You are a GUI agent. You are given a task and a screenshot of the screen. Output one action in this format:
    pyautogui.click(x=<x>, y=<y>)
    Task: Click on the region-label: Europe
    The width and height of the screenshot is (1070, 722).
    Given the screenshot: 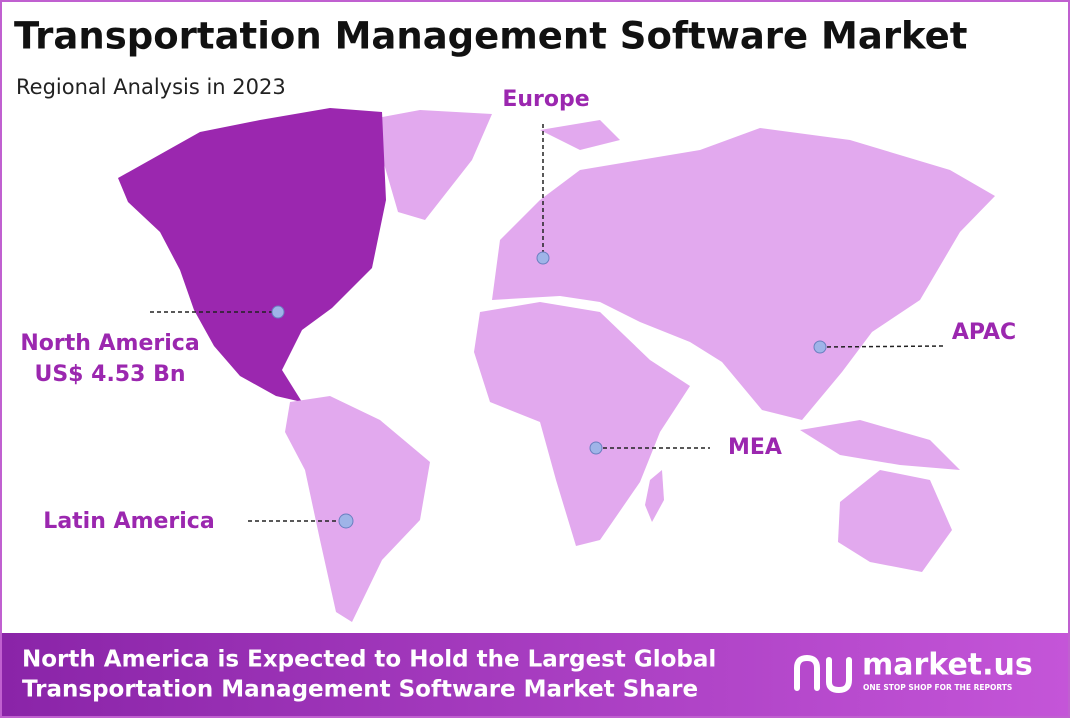 What is the action you would take?
    pyautogui.click(x=545, y=99)
    